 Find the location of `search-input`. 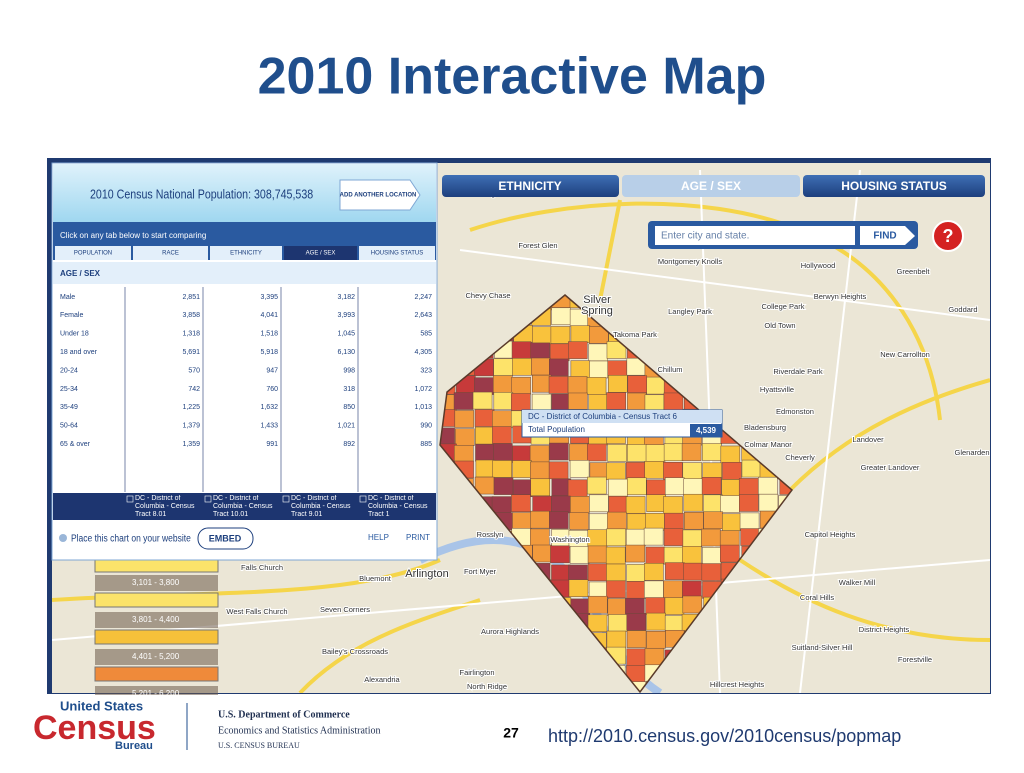

search-input is located at coordinates (755, 235).